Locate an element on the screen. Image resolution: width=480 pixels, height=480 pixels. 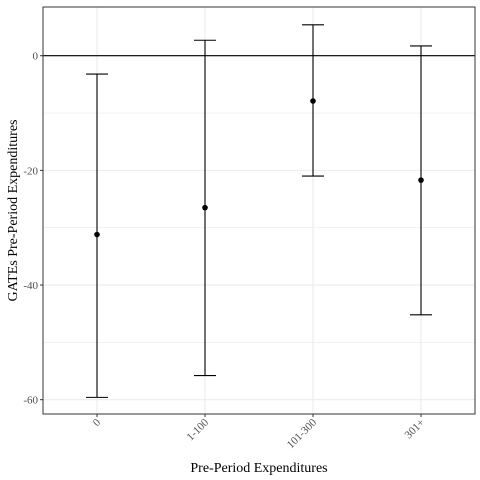
y-axis-title: GATEs Pre-Period Expenditures is located at coordinates (13, 211).